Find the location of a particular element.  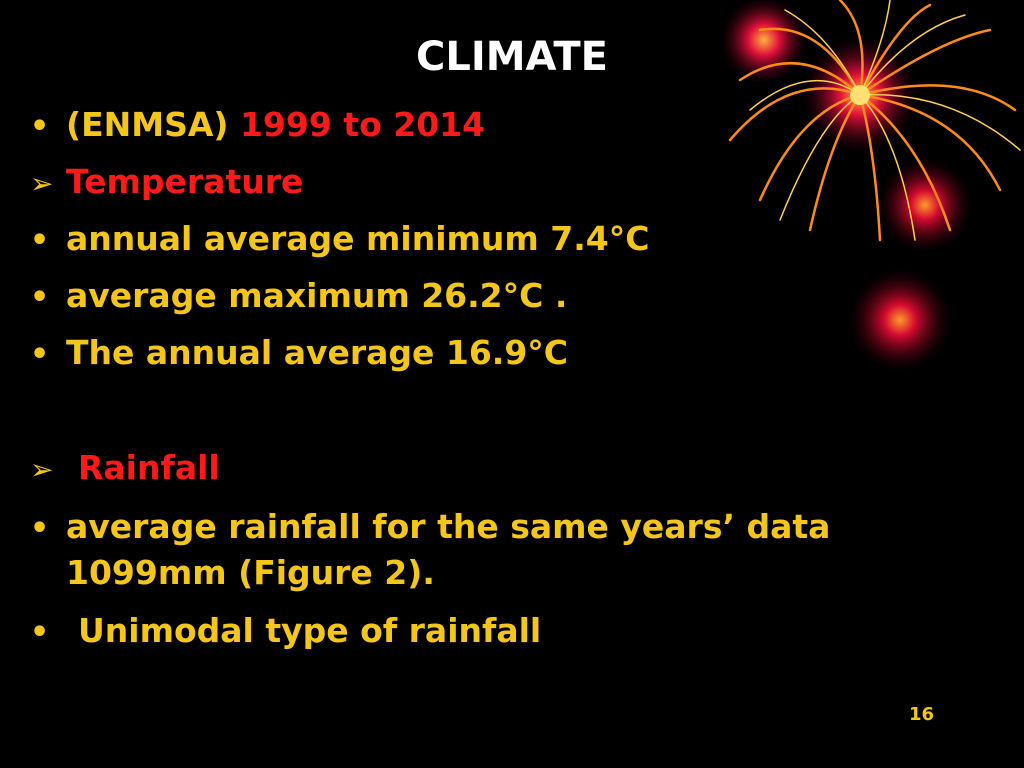

min-temperature-text: annual average minimum 7.4°C is located at coordinates (358, 238).